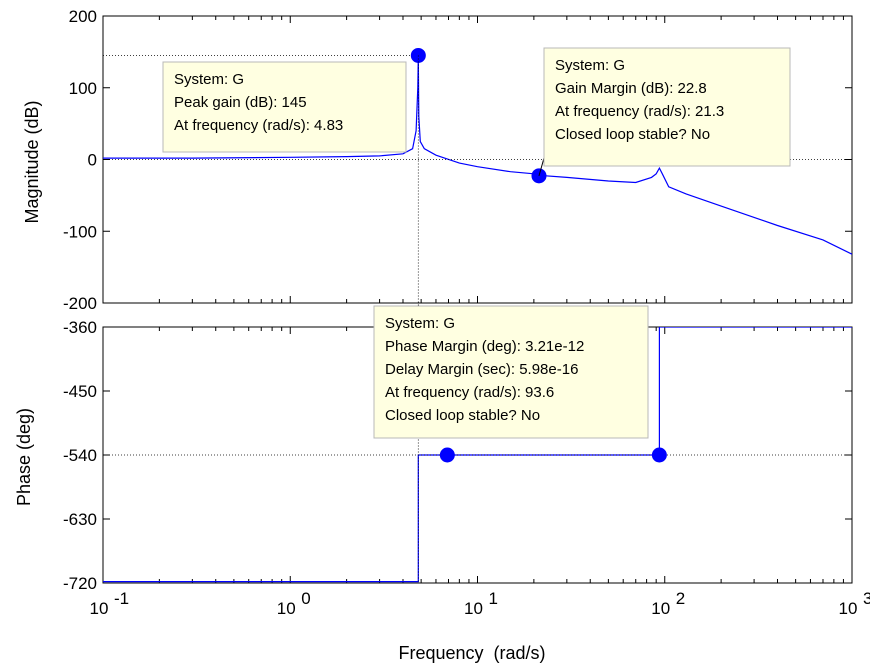 This screenshot has width=870, height=667. I want to click on magnitude-y-tick-label: -200, so click(80, 303).